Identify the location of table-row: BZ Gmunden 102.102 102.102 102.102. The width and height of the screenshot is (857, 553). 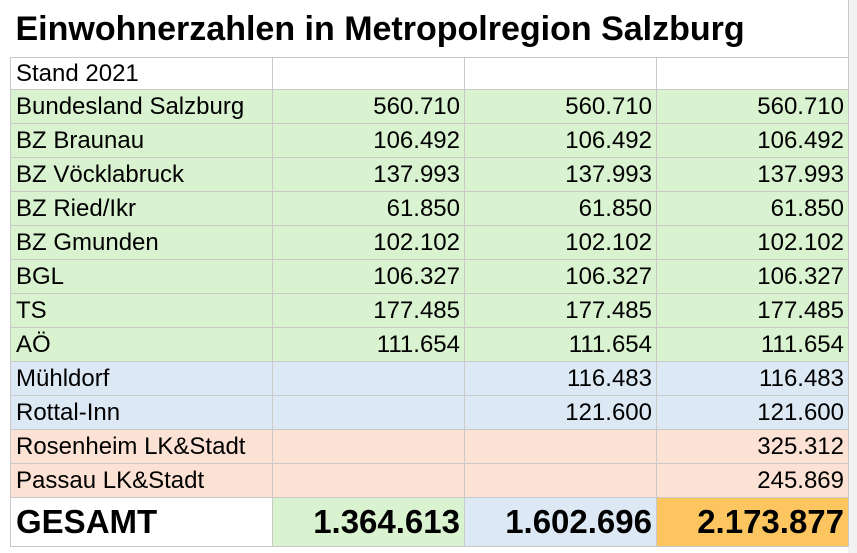
(430, 242).